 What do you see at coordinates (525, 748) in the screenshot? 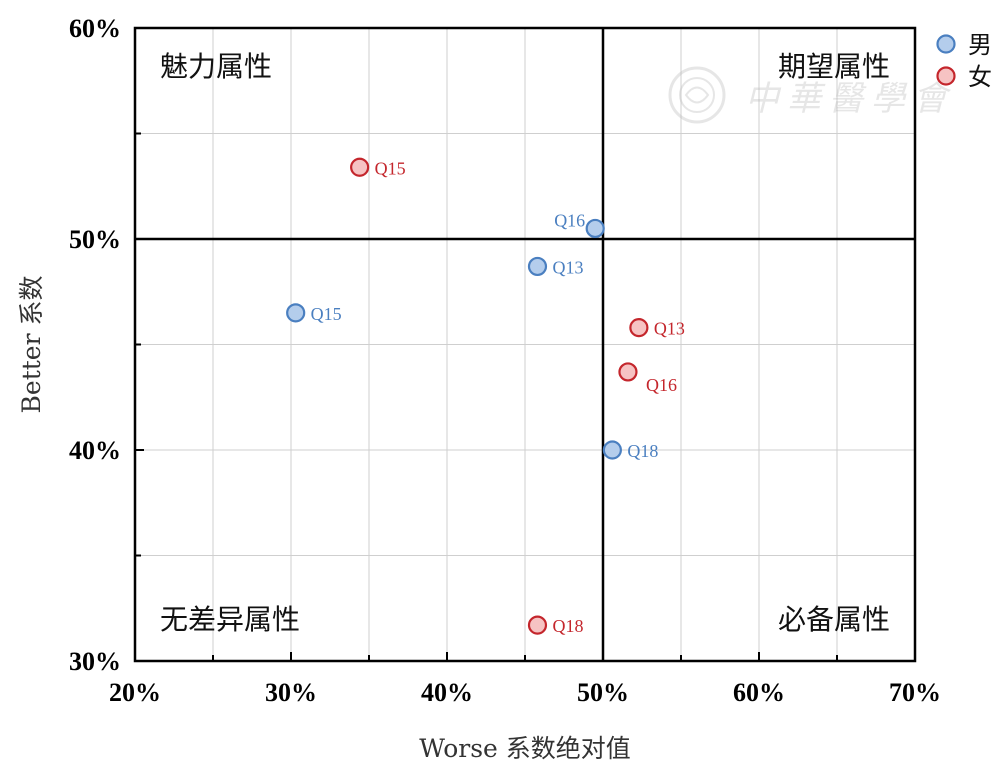
I see `x-axis-title: Worse 系数绝对值` at bounding box center [525, 748].